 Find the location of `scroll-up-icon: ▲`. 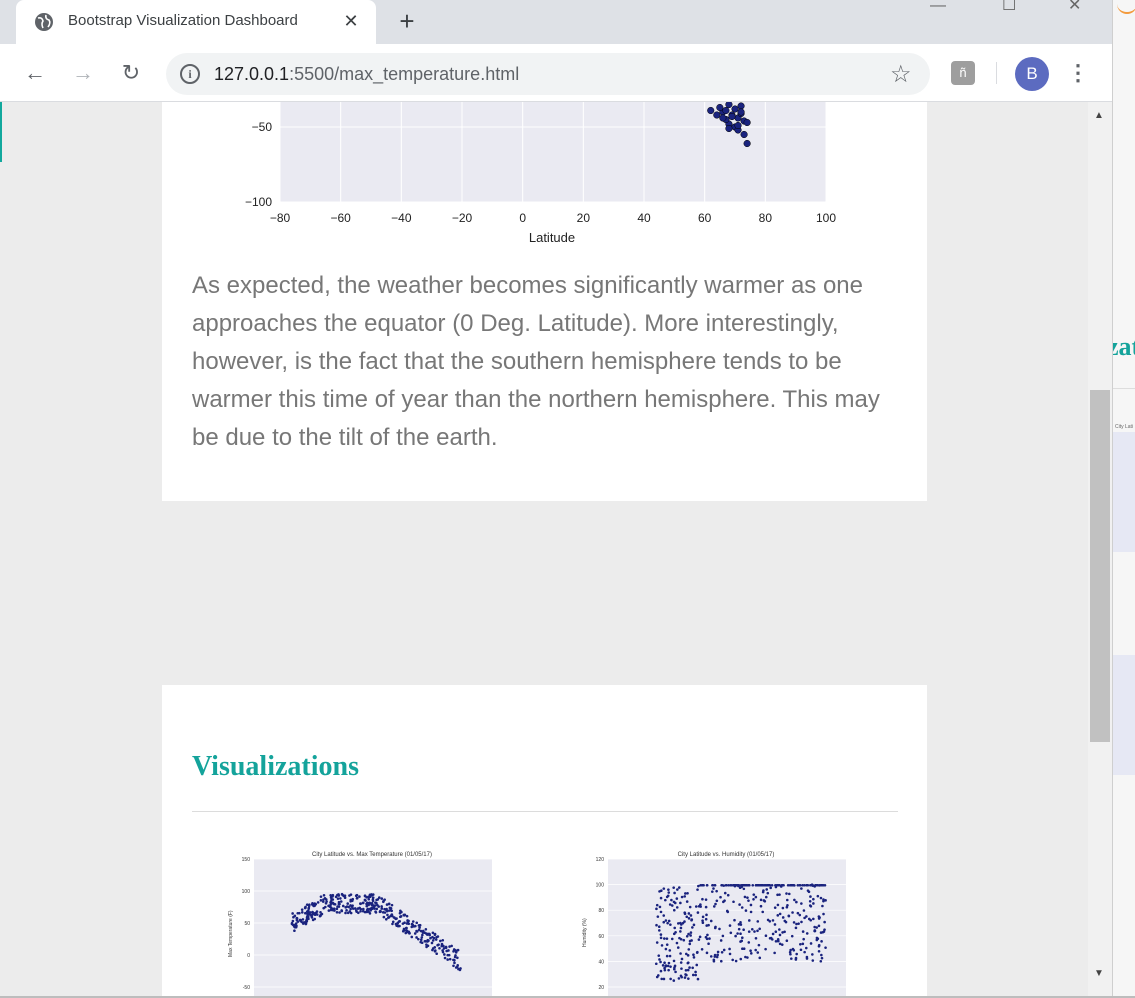

scroll-up-icon: ▲ is located at coordinates (1099, 115).